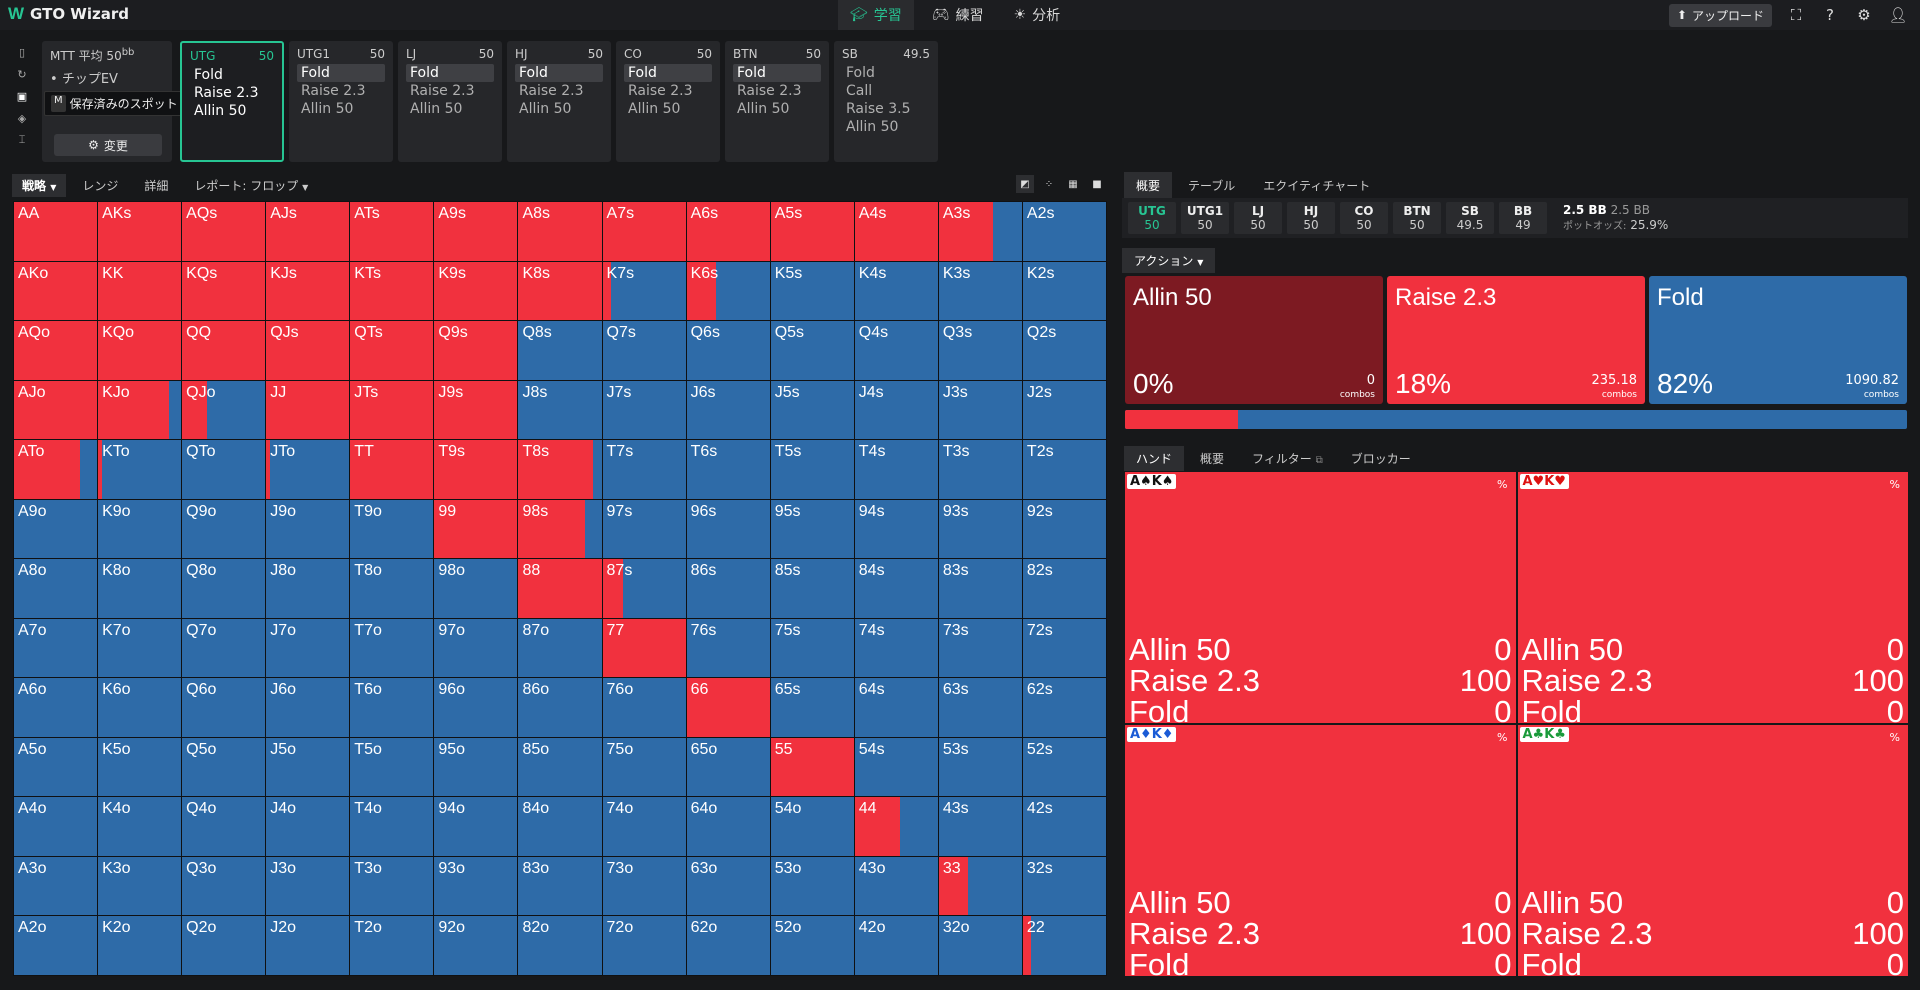 This screenshot has height=990, width=1920. I want to click on hand-cell: AQs, so click(224, 231).